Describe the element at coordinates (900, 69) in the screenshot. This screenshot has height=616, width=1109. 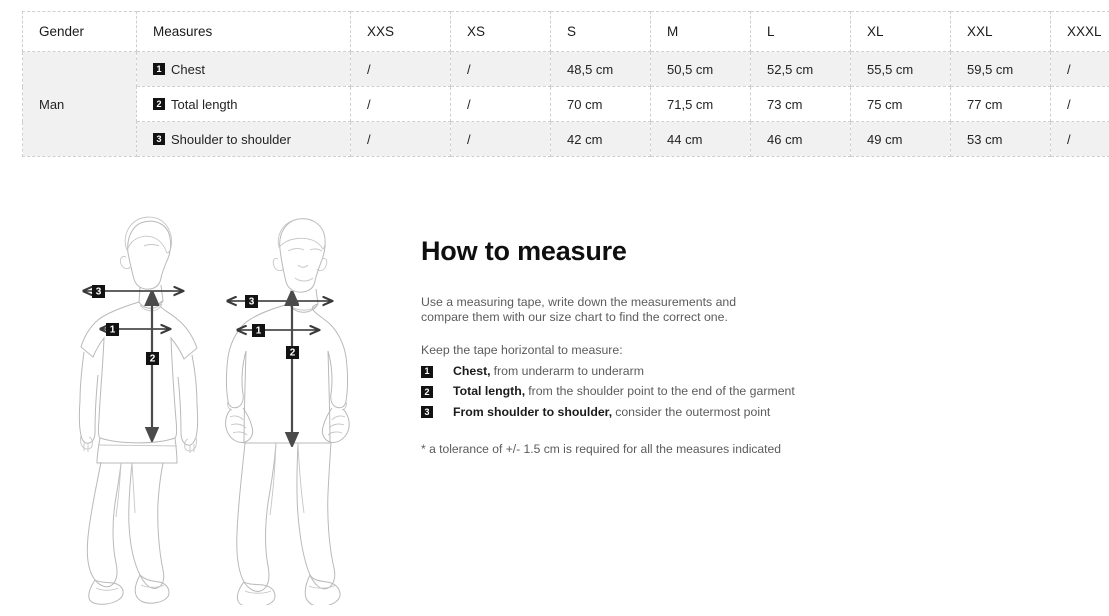
I see `cell-chest-xl: 55,5 cm` at that location.